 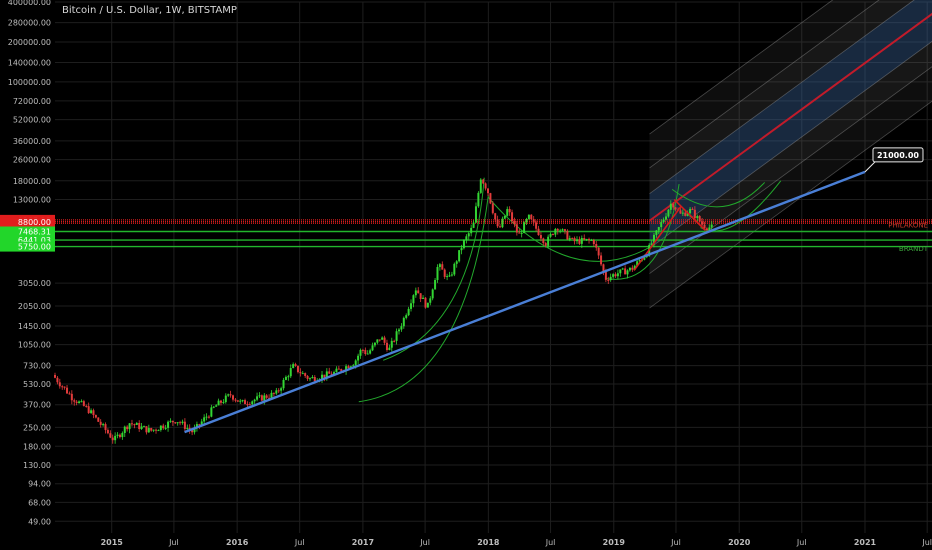 What do you see at coordinates (149, 10) in the screenshot?
I see `chart-title: Bitcoin / U.S. Dollar, 1W, BITSTAMP` at bounding box center [149, 10].